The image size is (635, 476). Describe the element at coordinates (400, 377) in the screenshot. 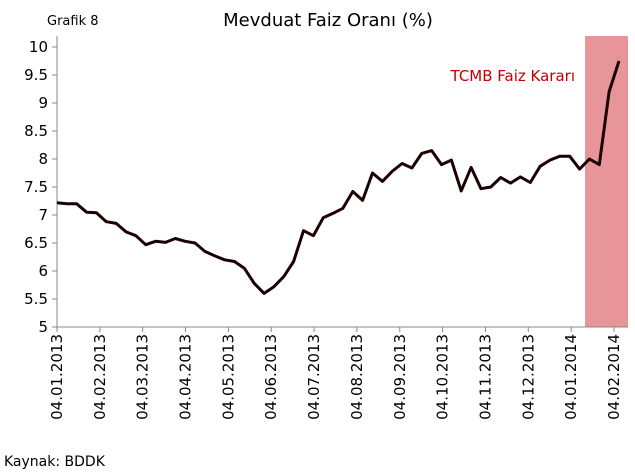

I see `x-tick-label: 04.09.2013` at that location.